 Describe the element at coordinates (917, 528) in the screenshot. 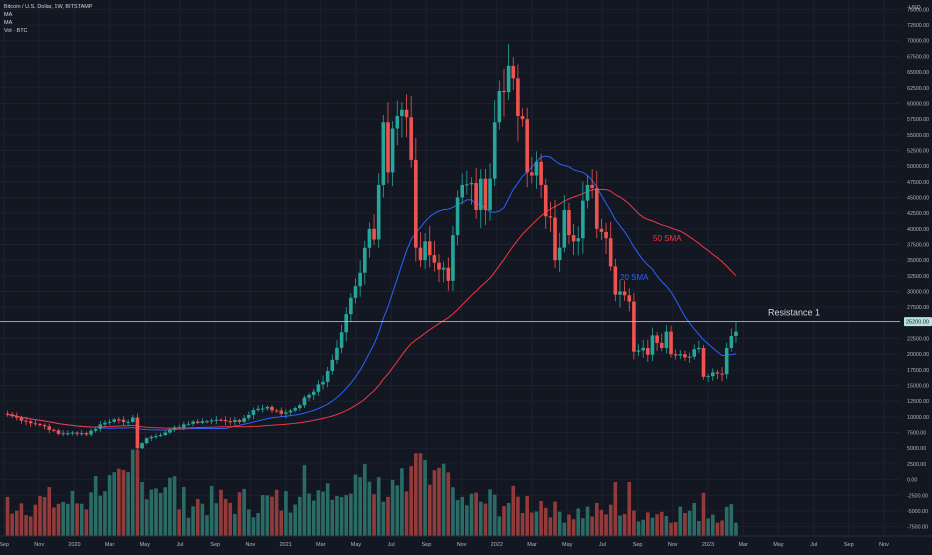

I see `price-tick-label: -7500.00` at that location.